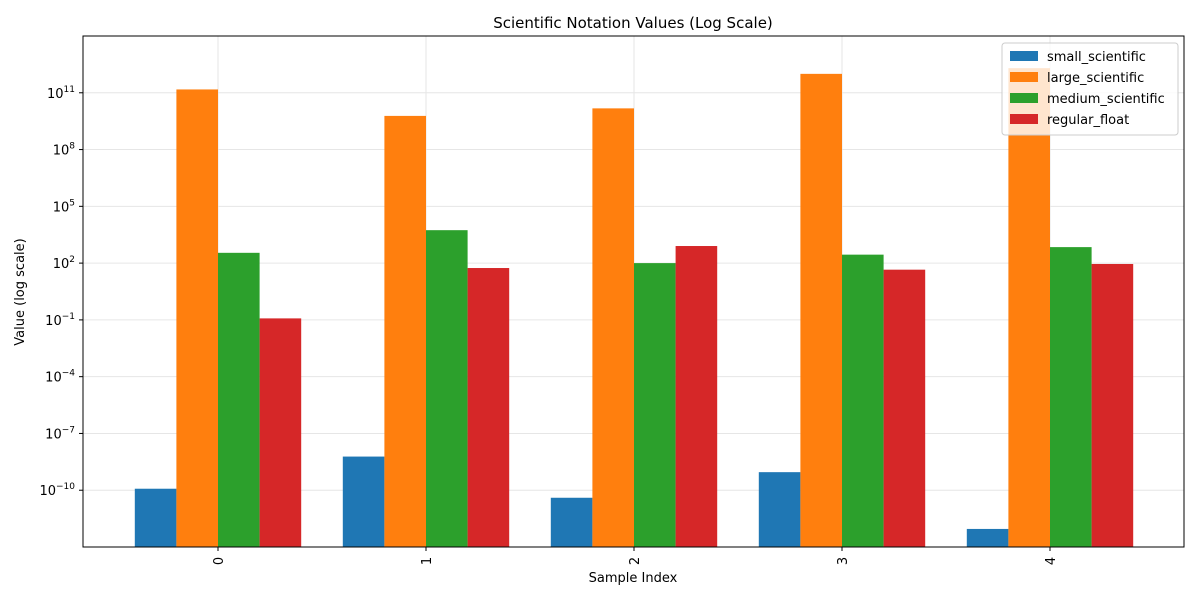 The height and width of the screenshot is (600, 1200). What do you see at coordinates (60, 320) in the screenshot?
I see `y-tick-label: 10⁻¹` at bounding box center [60, 320].